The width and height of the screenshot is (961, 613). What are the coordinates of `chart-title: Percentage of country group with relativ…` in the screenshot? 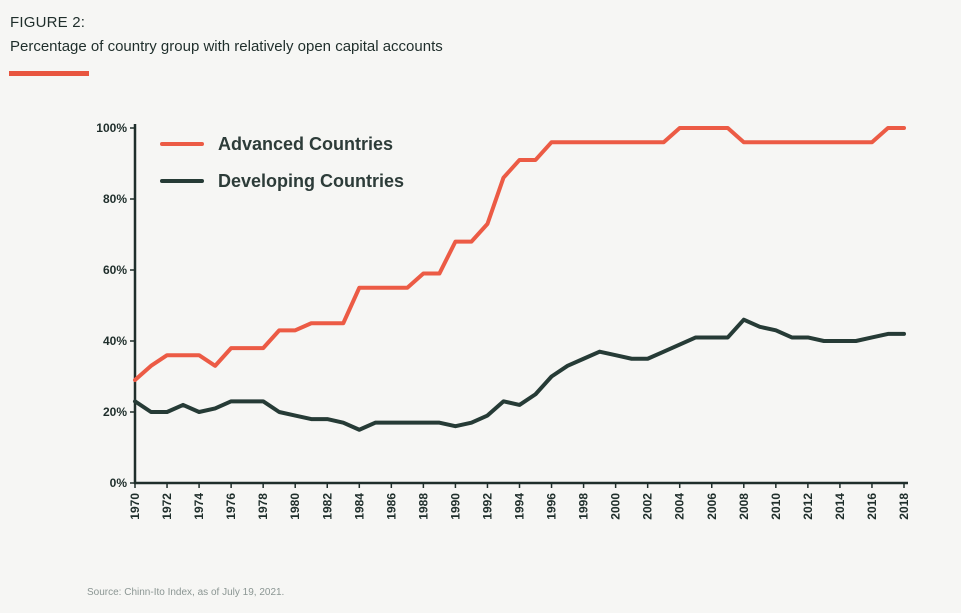 It's located at (226, 46).